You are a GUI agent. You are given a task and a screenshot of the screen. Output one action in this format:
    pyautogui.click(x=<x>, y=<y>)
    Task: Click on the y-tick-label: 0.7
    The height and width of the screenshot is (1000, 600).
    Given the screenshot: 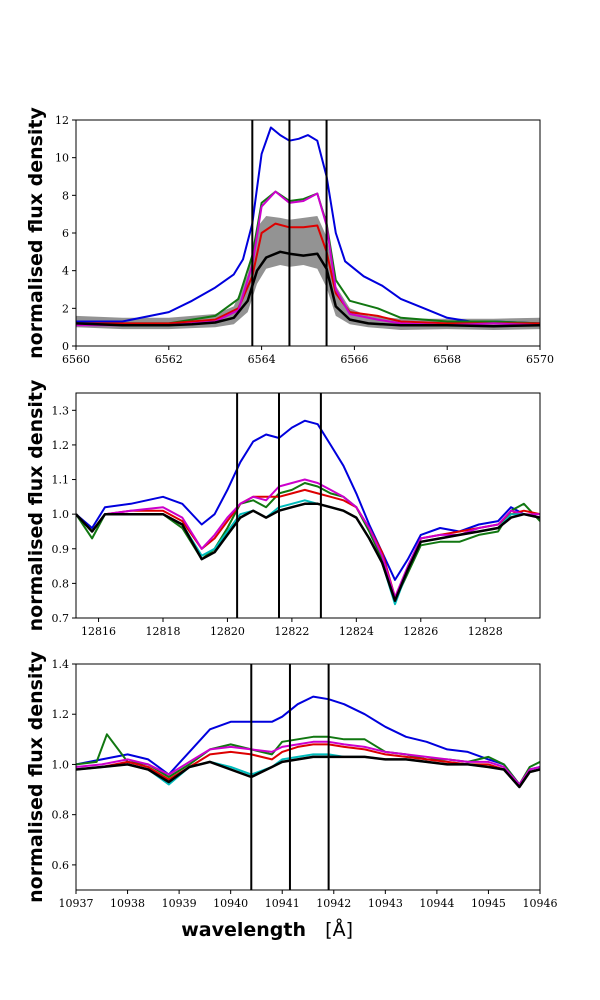 What is the action you would take?
    pyautogui.click(x=61, y=618)
    